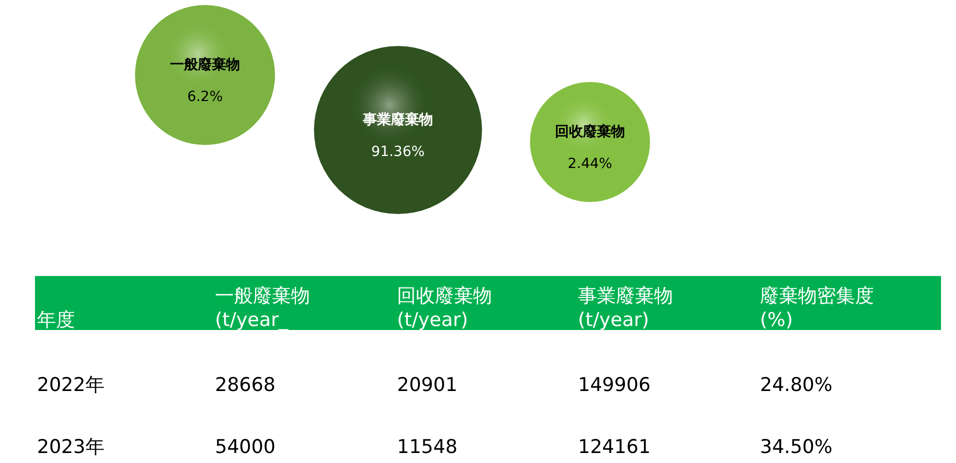 This screenshot has height=463, width=956. What do you see at coordinates (817, 308) in the screenshot?
I see `category-label: 廢棄物密集度 (%)` at bounding box center [817, 308].